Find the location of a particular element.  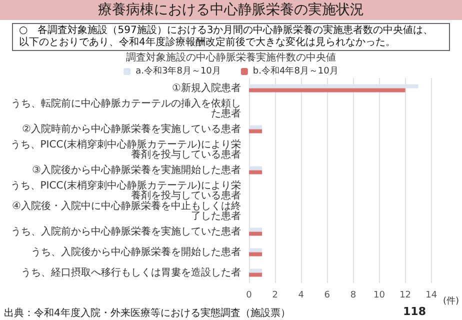

x-tick-label: 14 is located at coordinates (432, 295).